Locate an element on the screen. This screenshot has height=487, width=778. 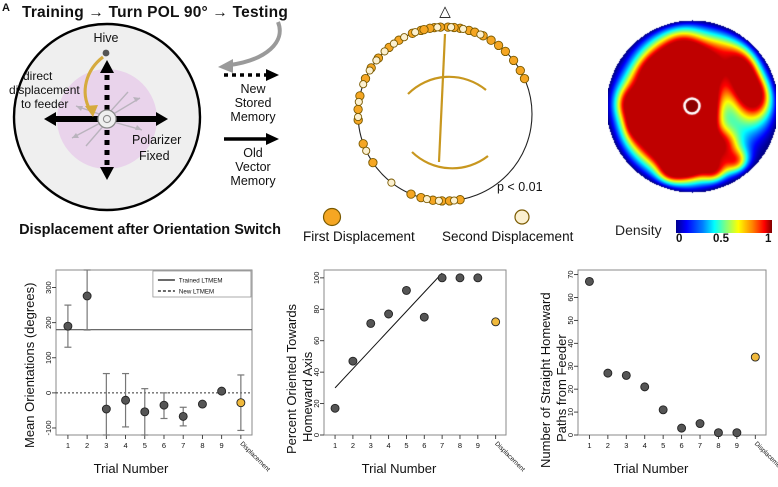
dotted-arrow-icon is located at coordinates (251, 75).